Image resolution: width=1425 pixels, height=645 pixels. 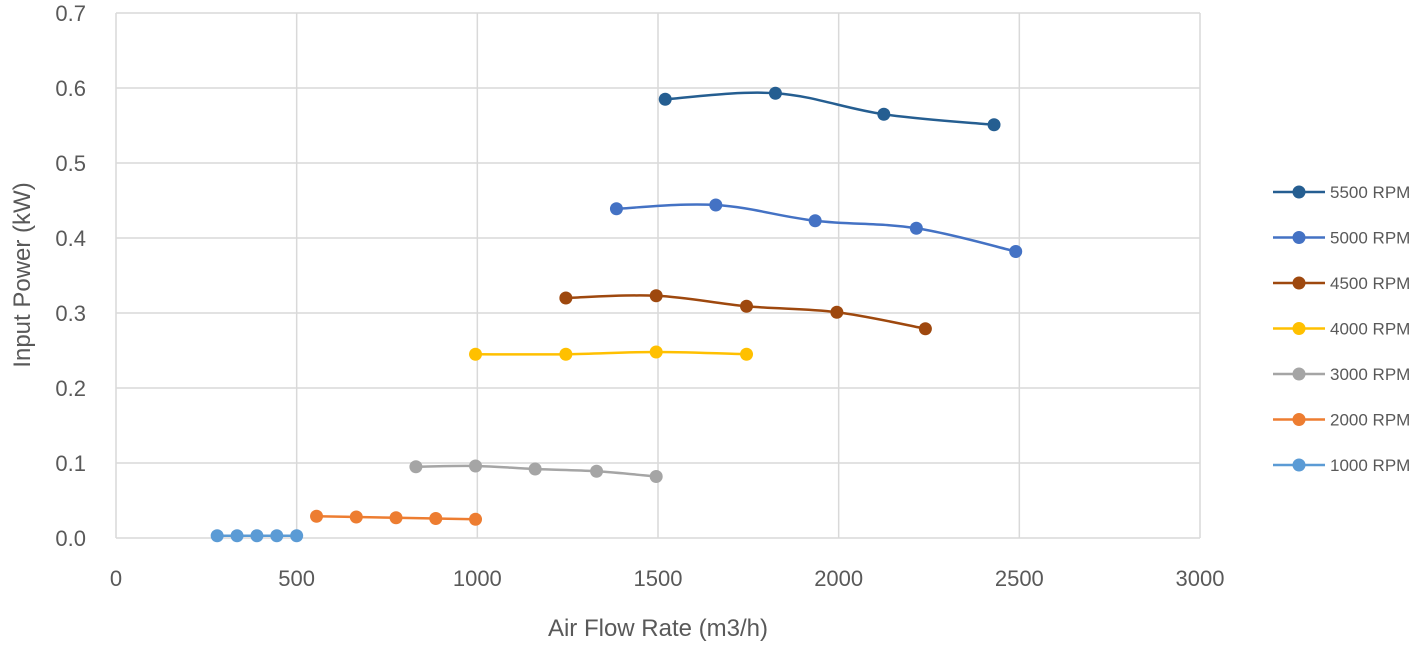 I want to click on y-axis-ticks: 0.0 0.1 0.2 0.3 0.4 0.5 0.6 0.7, so click(x=70, y=276).